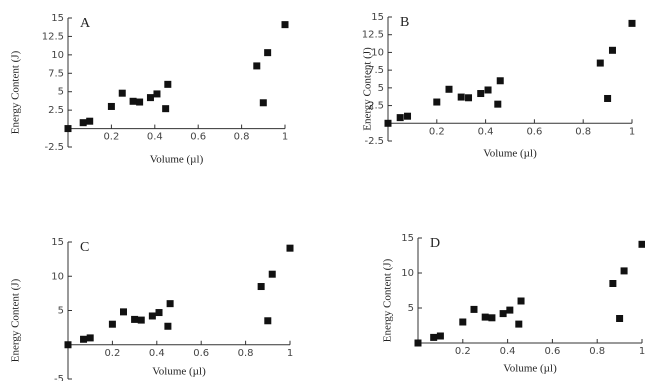 This screenshot has width=645, height=381. Describe the element at coordinates (404, 22) in the screenshot. I see `panel-letter: B` at that location.